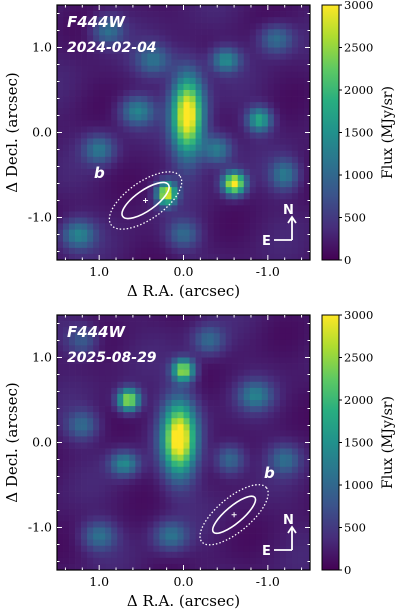 This screenshot has width=400, height=615. Describe the element at coordinates (112, 358) in the screenshot. I see `date-label: 2025-08-29` at that location.